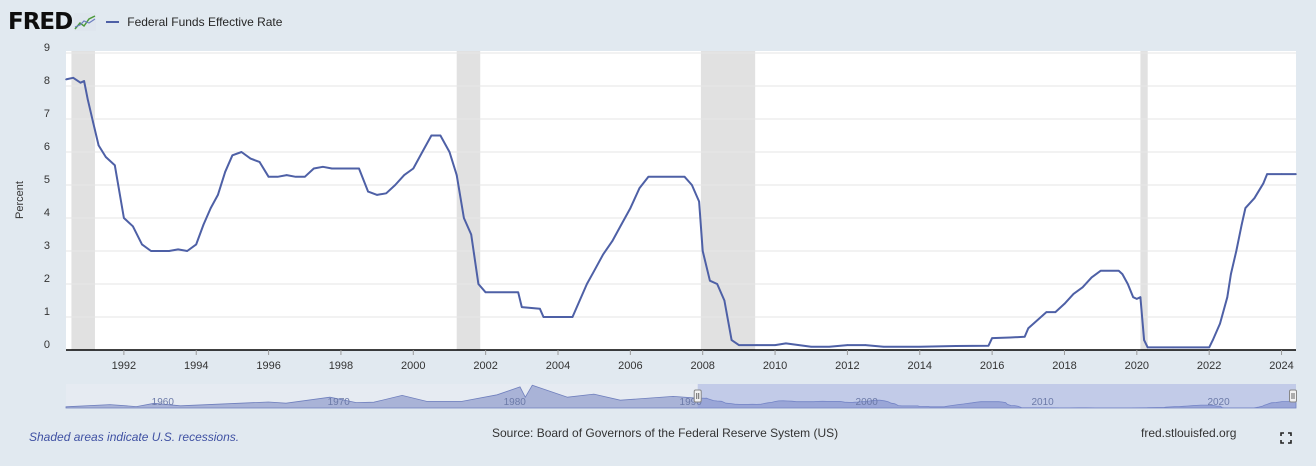 This screenshot has width=1316, height=466. Describe the element at coordinates (847, 366) in the screenshot. I see `x-tick-label: 2012` at that location.